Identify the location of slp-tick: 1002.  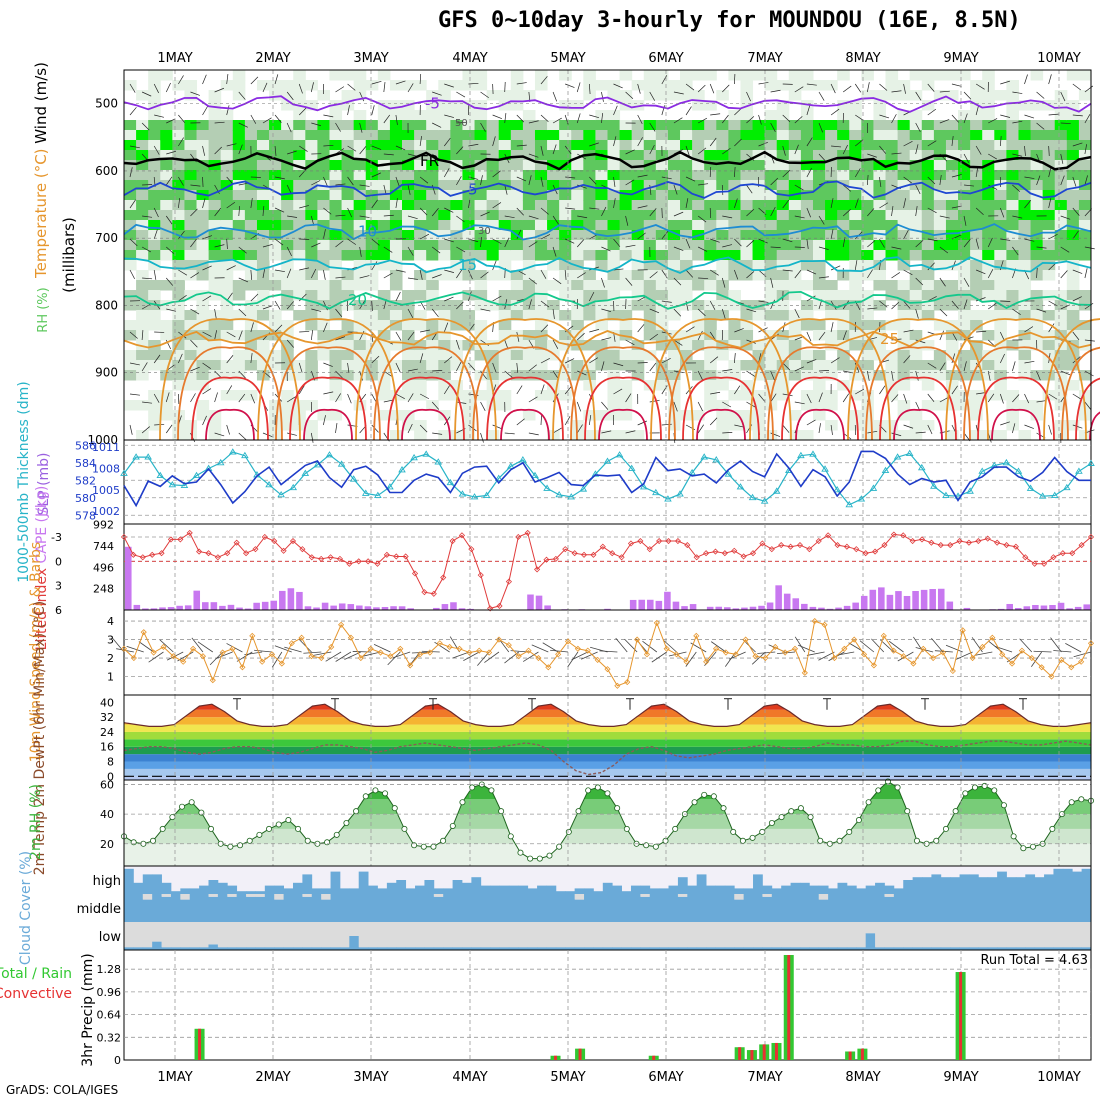
(106, 511).